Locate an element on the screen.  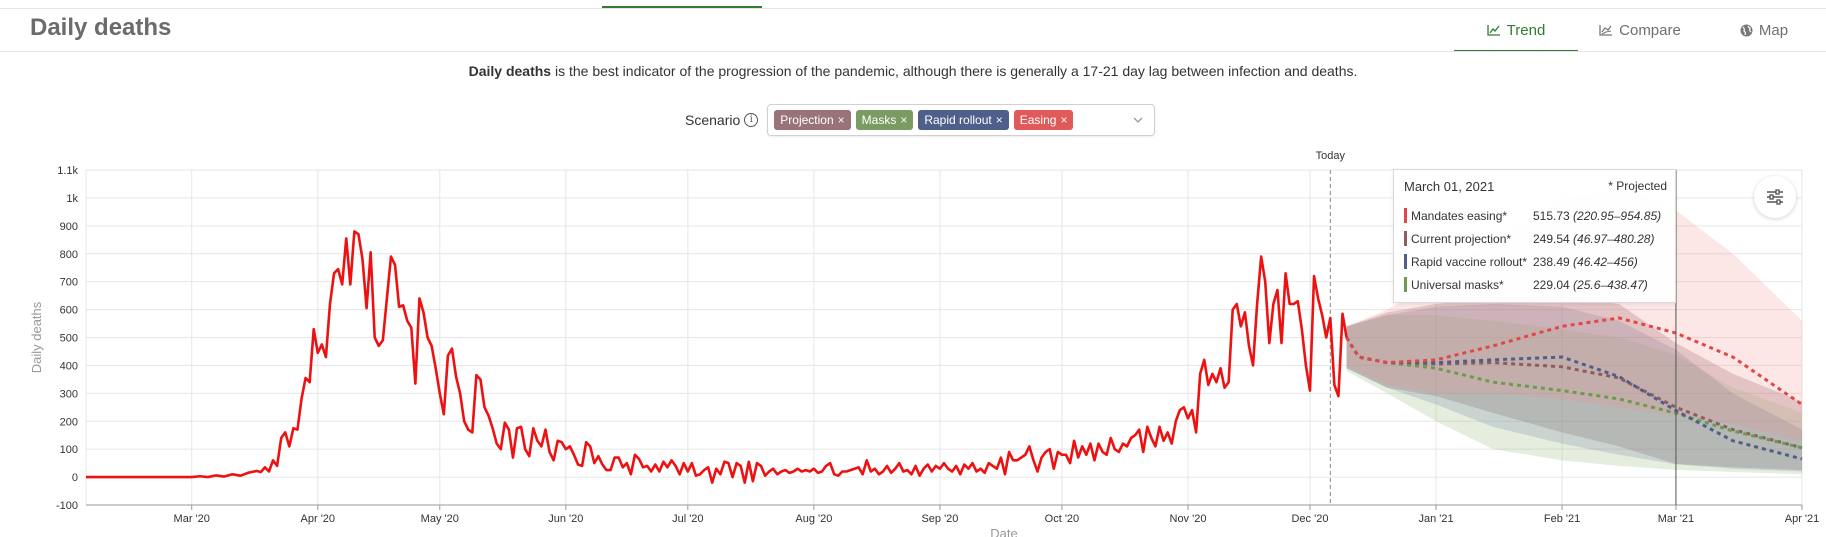
tooltip-row-projection: Current projection* 249.54 (46.97–480.28) is located at coordinates (1538, 239).